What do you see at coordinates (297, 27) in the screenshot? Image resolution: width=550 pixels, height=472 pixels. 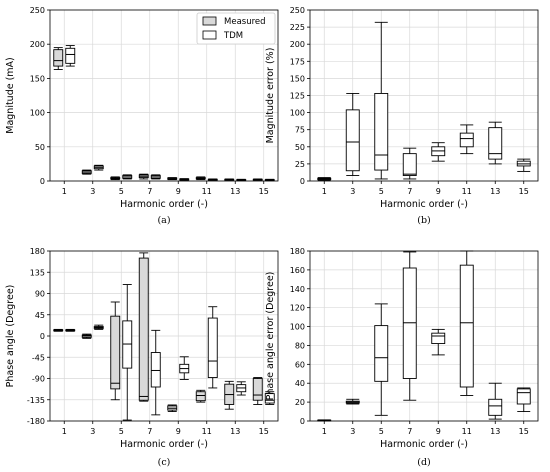 I see `y-tick-label: 225` at bounding box center [297, 27].